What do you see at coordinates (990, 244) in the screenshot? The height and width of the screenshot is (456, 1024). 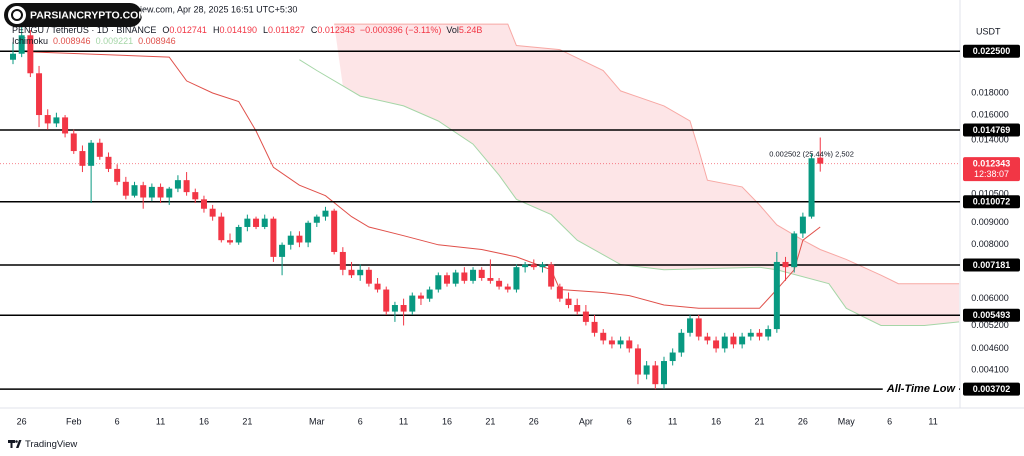 I see `y-tick-label: 0.008000` at bounding box center [990, 244].